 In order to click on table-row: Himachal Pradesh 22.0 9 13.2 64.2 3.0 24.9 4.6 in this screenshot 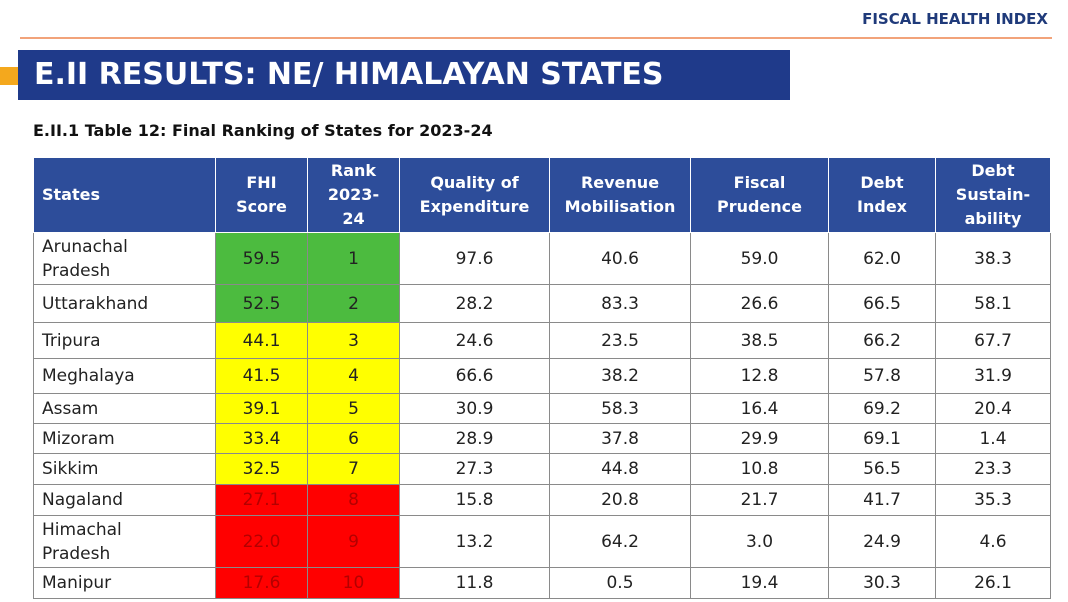, I will do `click(542, 541)`.